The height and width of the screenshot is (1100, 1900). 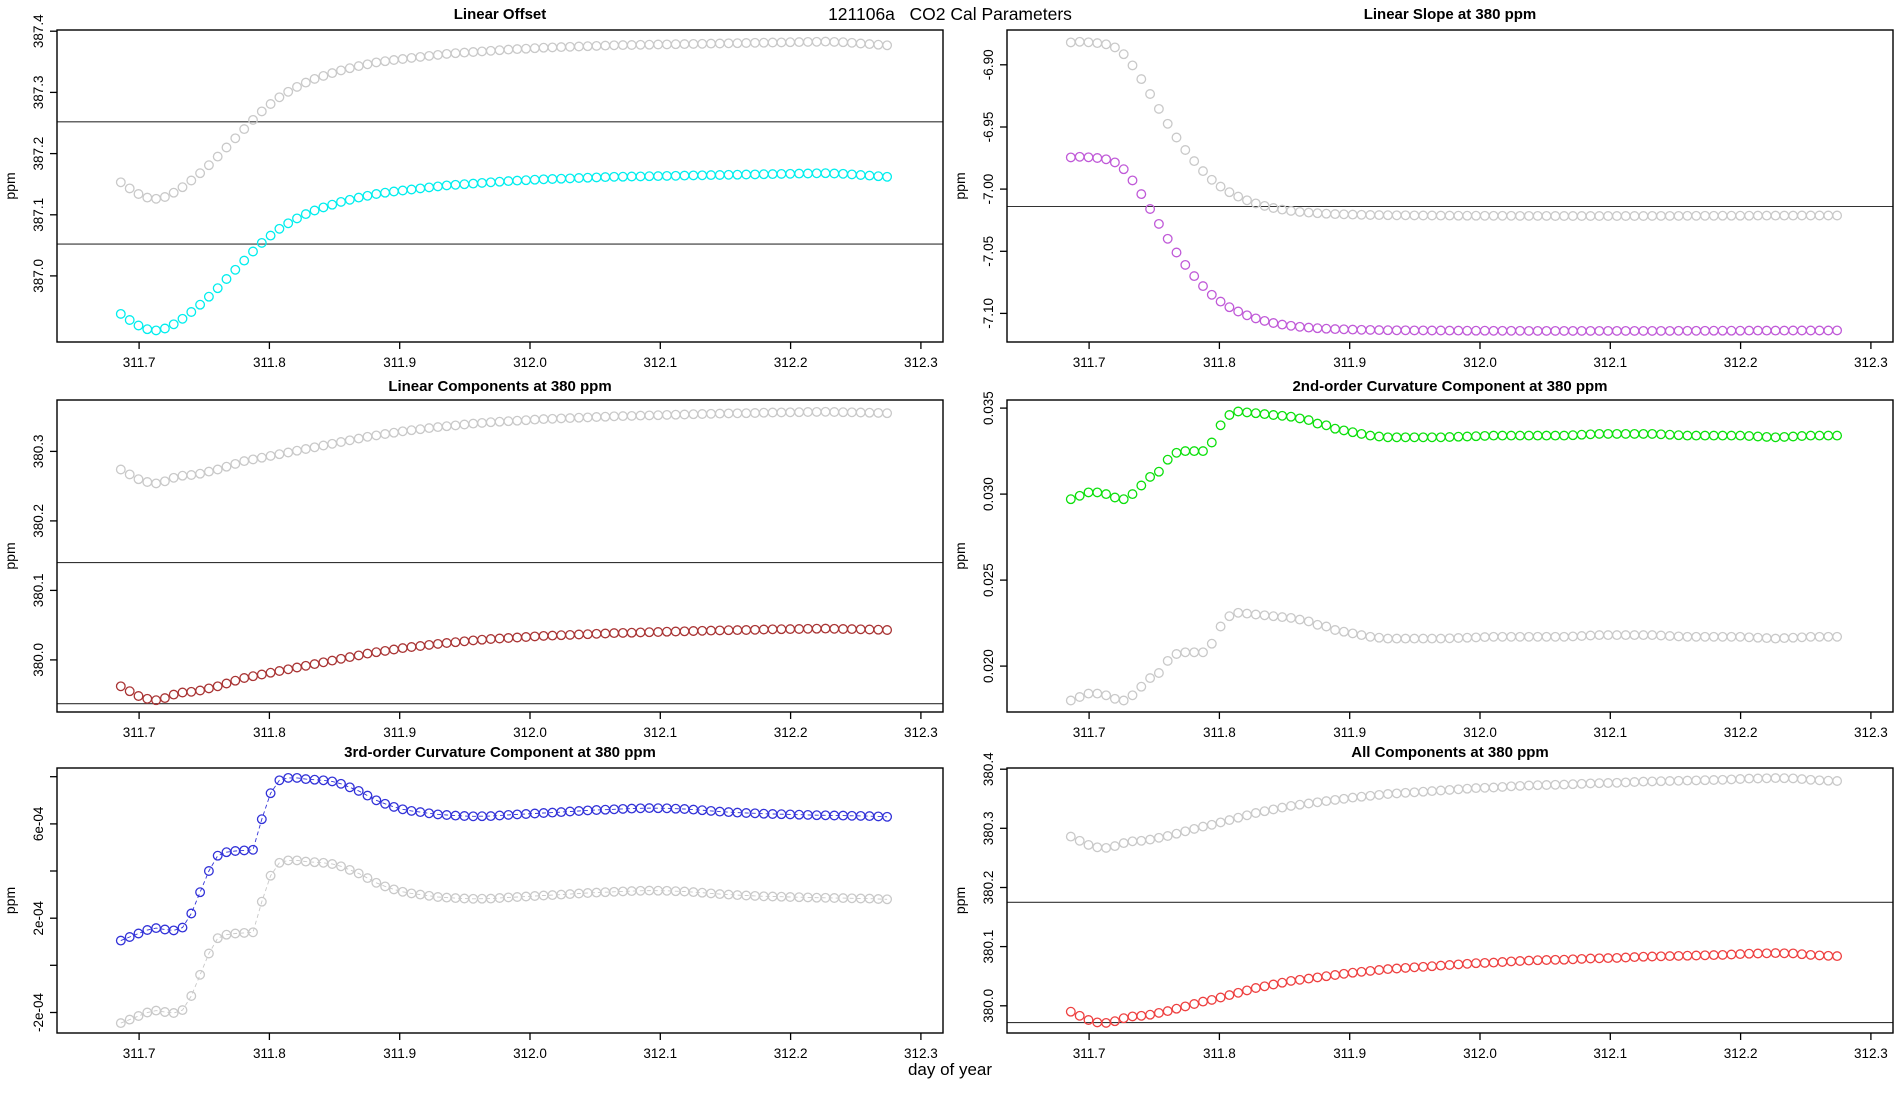 What do you see at coordinates (988, 189) in the screenshot?
I see `y-tick-label: -7.00` at bounding box center [988, 189].